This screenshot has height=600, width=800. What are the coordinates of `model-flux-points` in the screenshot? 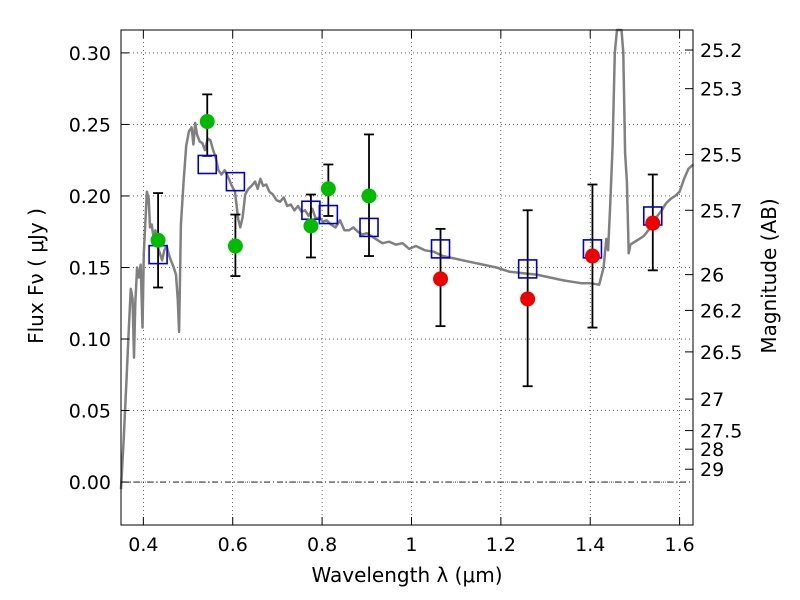 It's located at (405, 216).